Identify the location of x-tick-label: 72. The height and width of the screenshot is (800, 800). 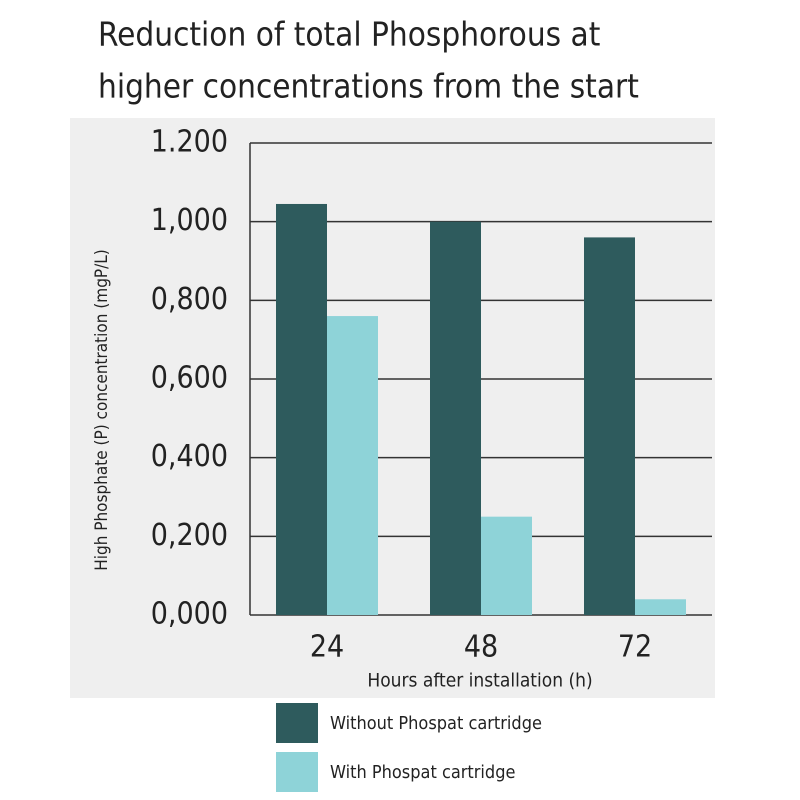
(635, 647).